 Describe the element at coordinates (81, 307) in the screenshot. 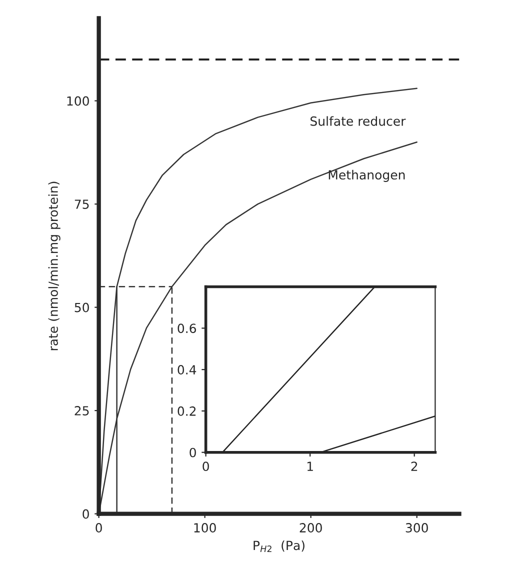

I see `y-tick-label: 50` at that location.